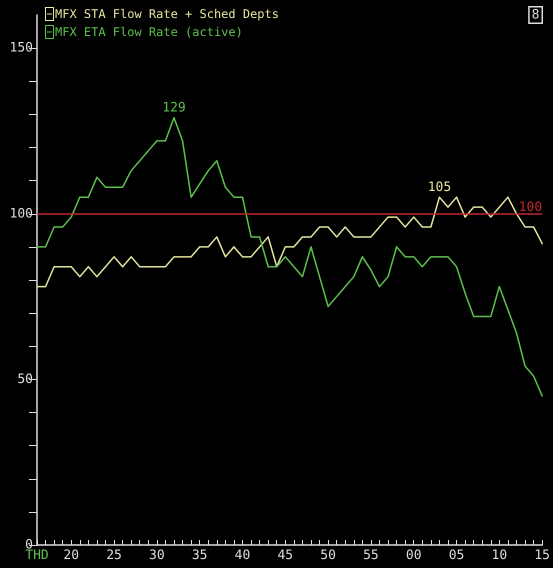 Image resolution: width=553 pixels, height=568 pixels. What do you see at coordinates (536, 15) in the screenshot?
I see `annotation: 8` at bounding box center [536, 15].